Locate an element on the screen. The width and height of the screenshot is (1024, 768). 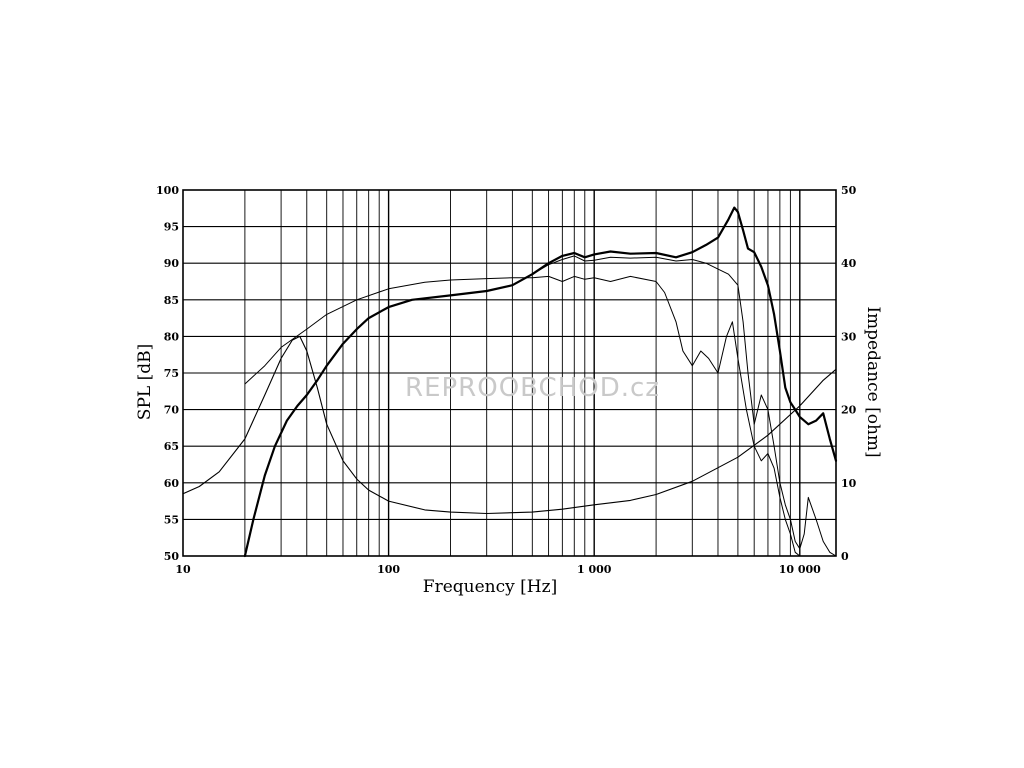
y2-tick-label: 40 is located at coordinates (849, 263).